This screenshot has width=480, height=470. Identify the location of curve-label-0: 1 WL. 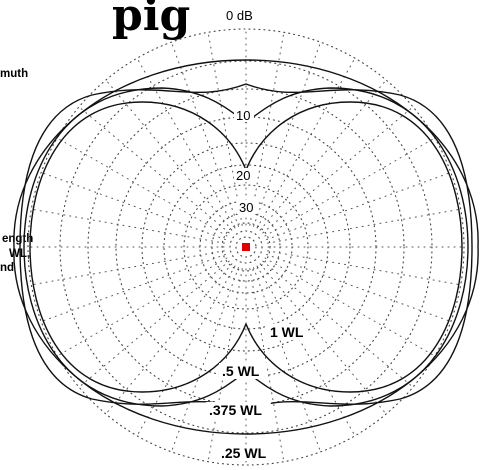
(287, 332).